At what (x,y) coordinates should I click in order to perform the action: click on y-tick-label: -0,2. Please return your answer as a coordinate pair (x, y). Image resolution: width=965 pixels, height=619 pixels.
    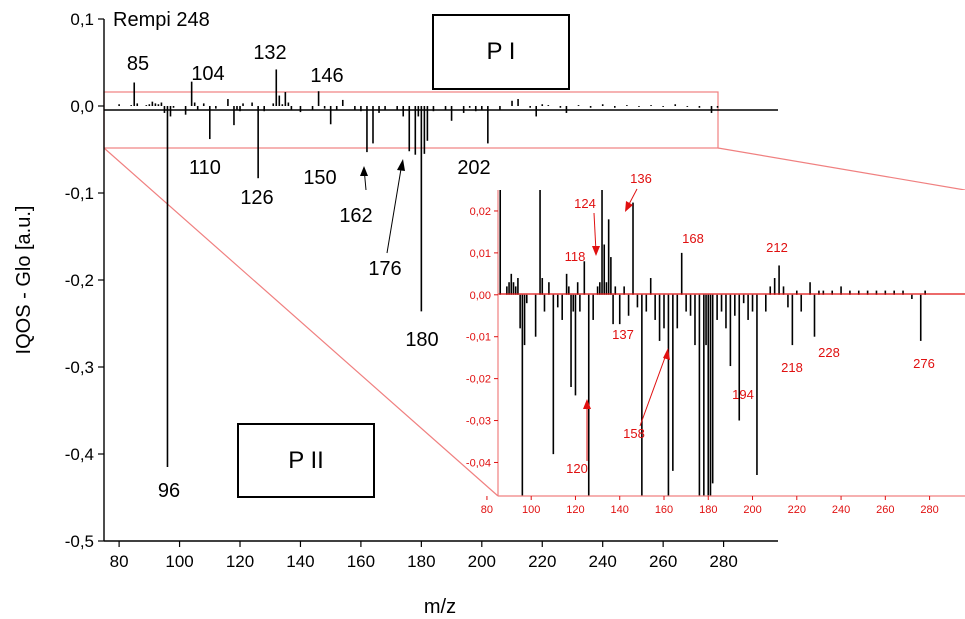
    Looking at the image, I should click on (79, 280).